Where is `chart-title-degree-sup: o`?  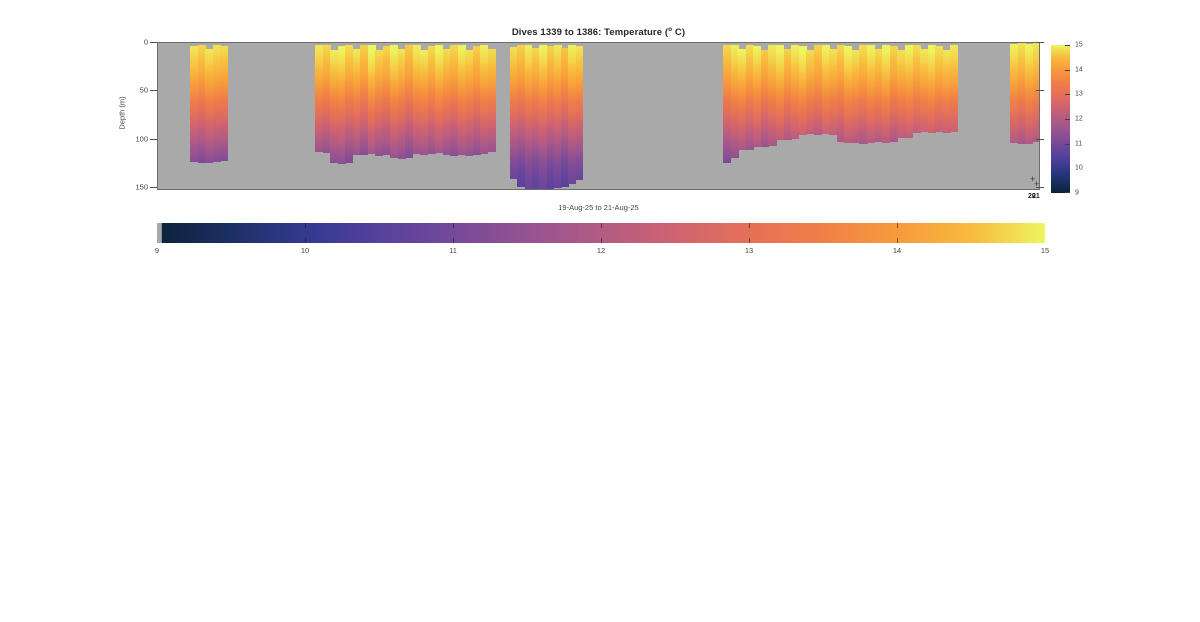 chart-title-degree-sup: o is located at coordinates (670, 29).